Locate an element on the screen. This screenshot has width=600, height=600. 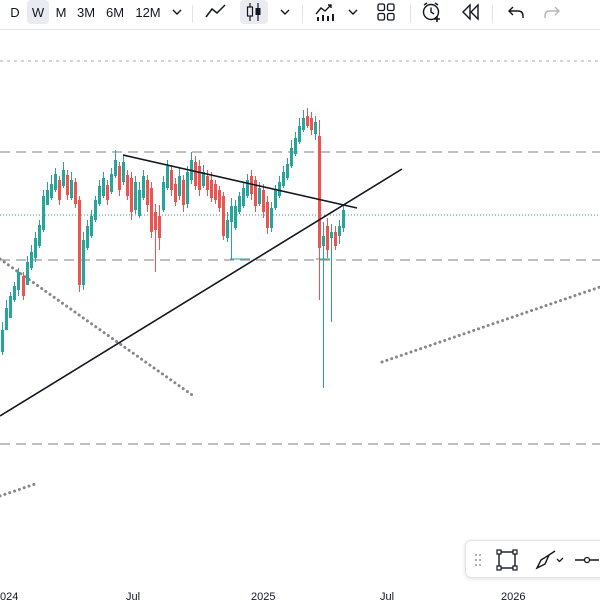
interval-d: D is located at coordinates (15, 12).